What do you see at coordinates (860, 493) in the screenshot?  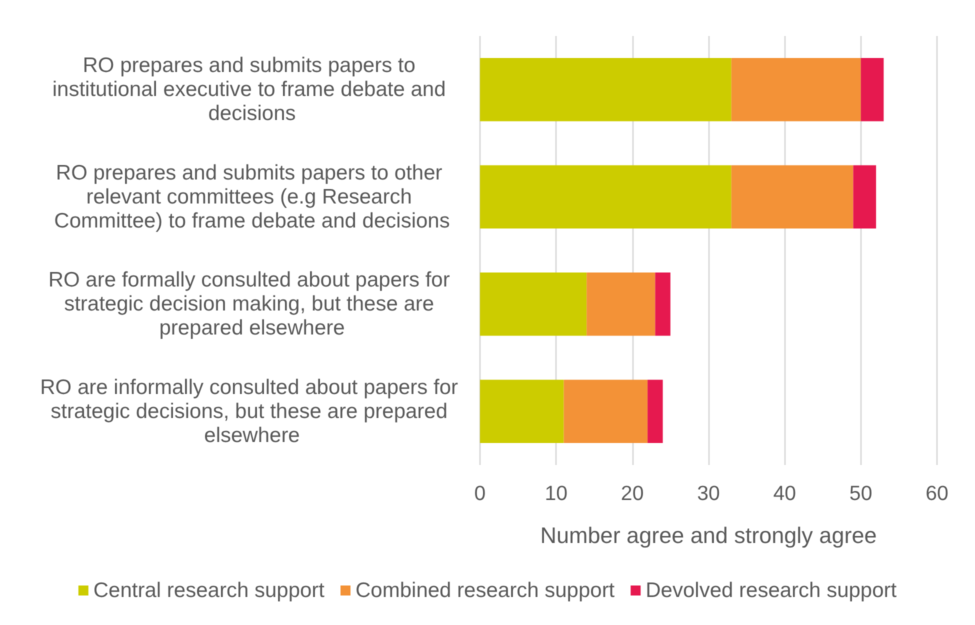 I see `x-tick-label: 50` at bounding box center [860, 493].